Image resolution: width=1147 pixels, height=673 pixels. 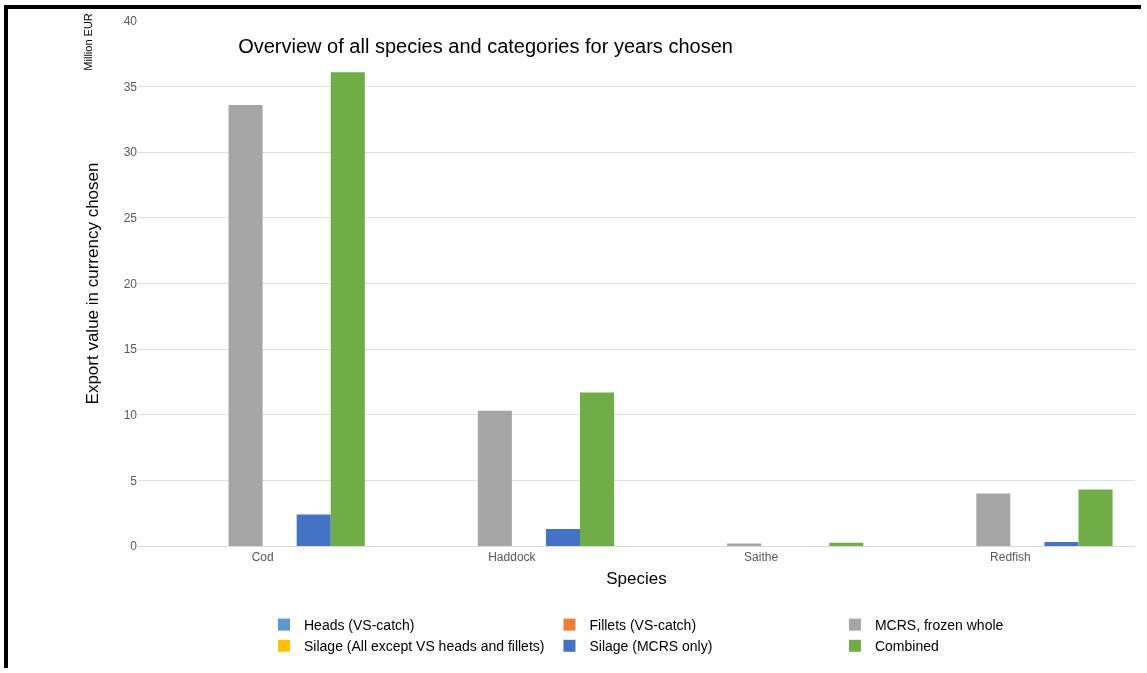 What do you see at coordinates (130, 283) in the screenshot?
I see `y-tick-label: 20` at bounding box center [130, 283].